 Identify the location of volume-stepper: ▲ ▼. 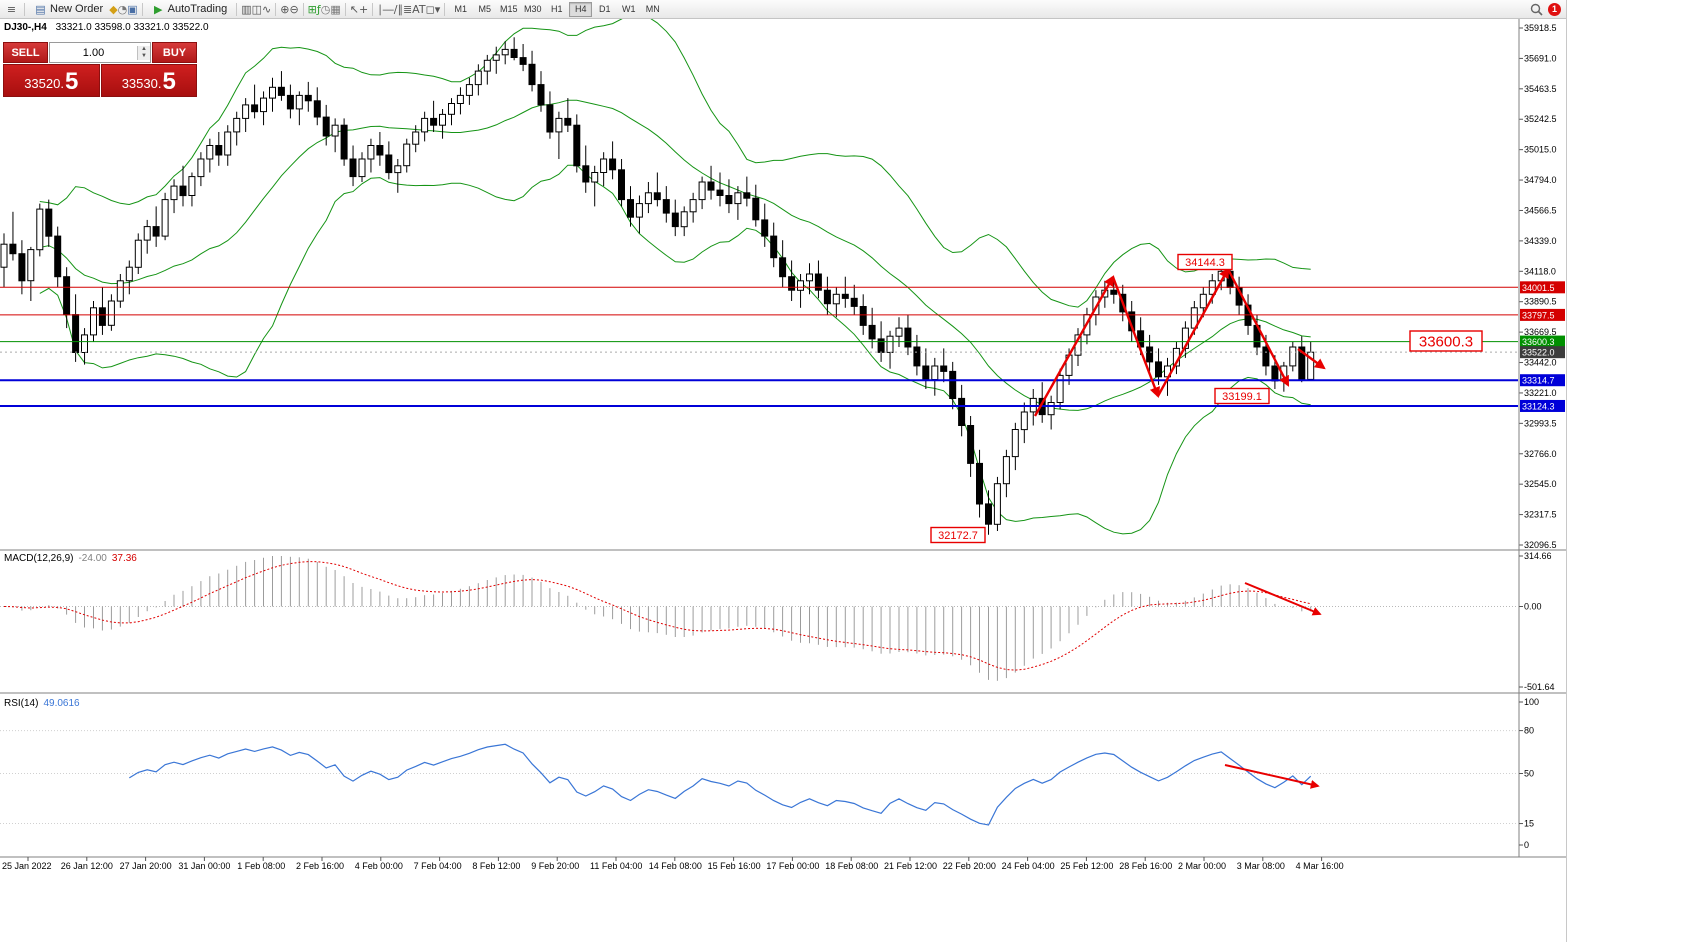
(100, 52).